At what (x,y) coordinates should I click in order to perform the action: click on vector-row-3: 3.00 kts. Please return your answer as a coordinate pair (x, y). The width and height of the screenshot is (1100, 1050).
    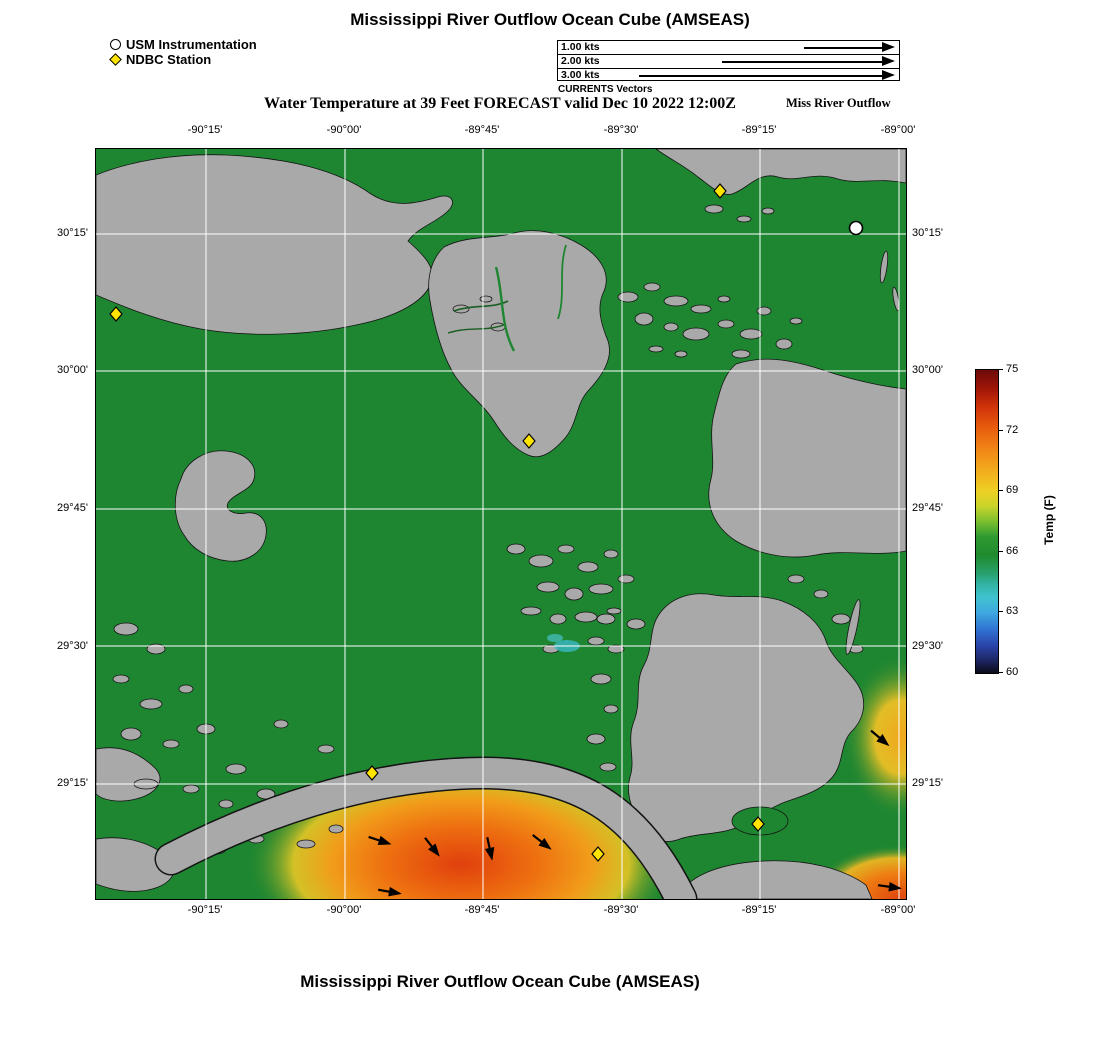
    Looking at the image, I should click on (728, 75).